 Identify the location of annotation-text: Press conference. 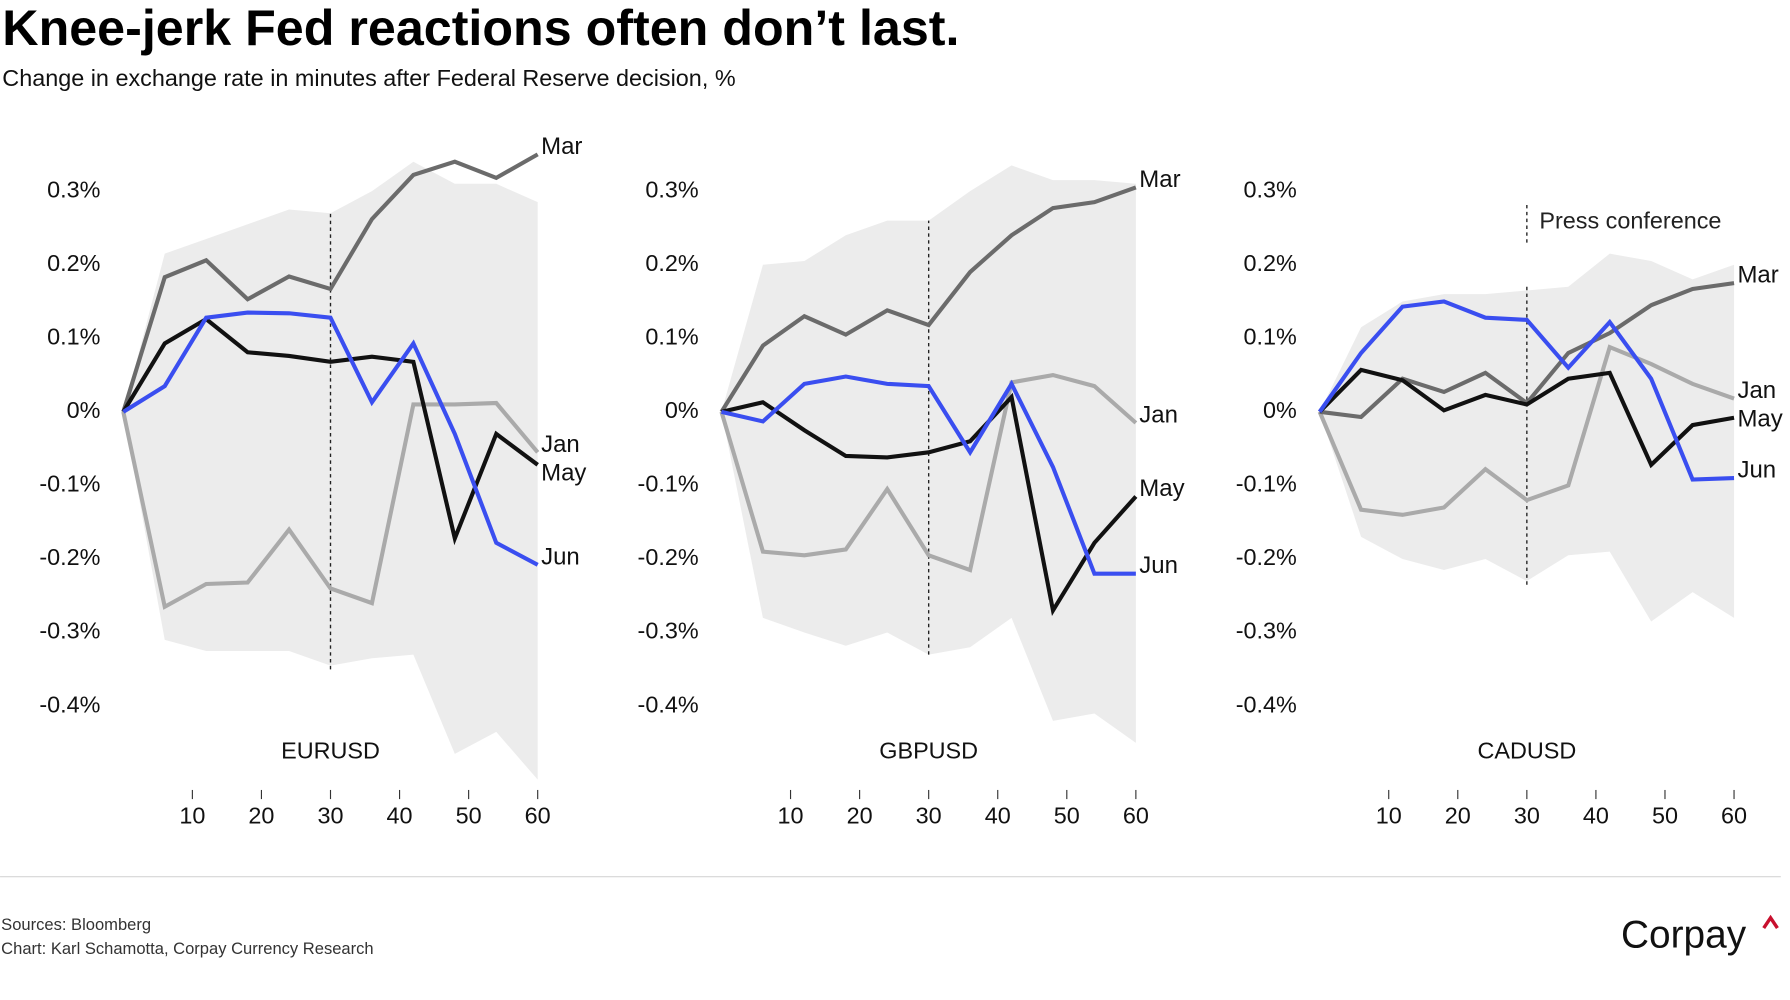
(1630, 221).